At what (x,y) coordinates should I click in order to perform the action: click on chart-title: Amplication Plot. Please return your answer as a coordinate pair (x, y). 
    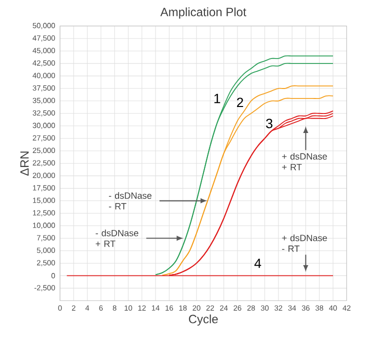
    Looking at the image, I should click on (203, 13).